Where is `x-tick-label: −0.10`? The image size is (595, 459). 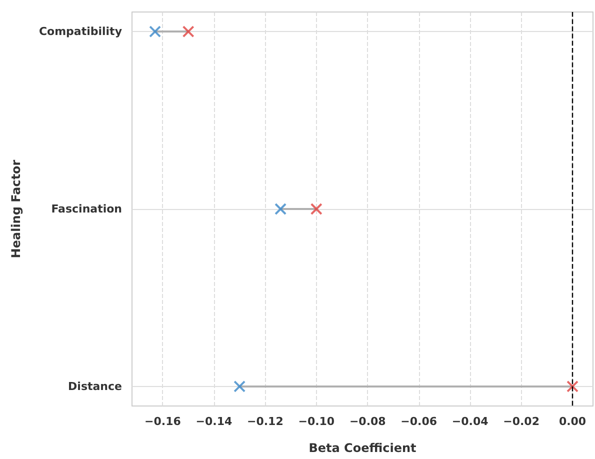 x-tick-label: −0.10 is located at coordinates (316, 421).